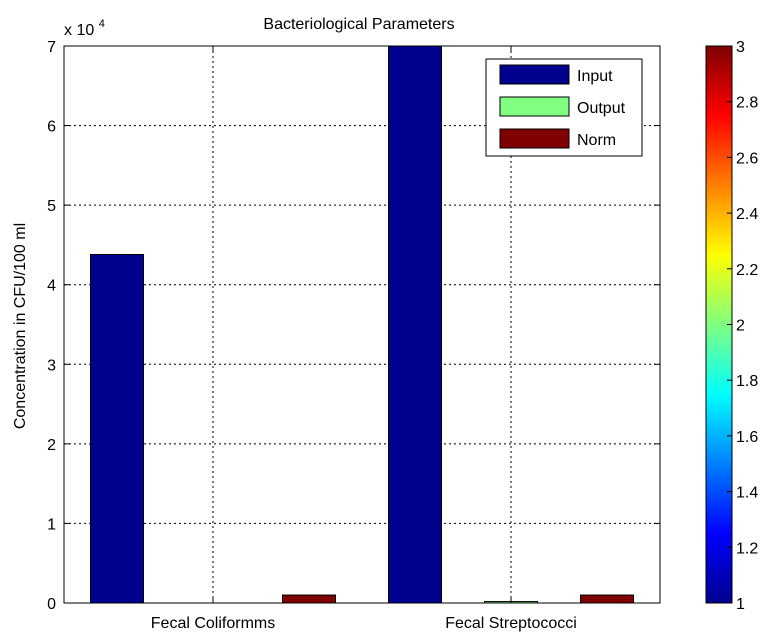 Image resolution: width=767 pixels, height=638 pixels. I want to click on colorbar-tick-label: 1.8, so click(747, 381).